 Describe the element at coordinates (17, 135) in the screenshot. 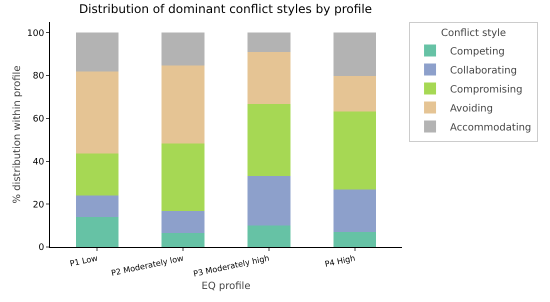

I see `y-axis-title: % distribution within profile` at that location.